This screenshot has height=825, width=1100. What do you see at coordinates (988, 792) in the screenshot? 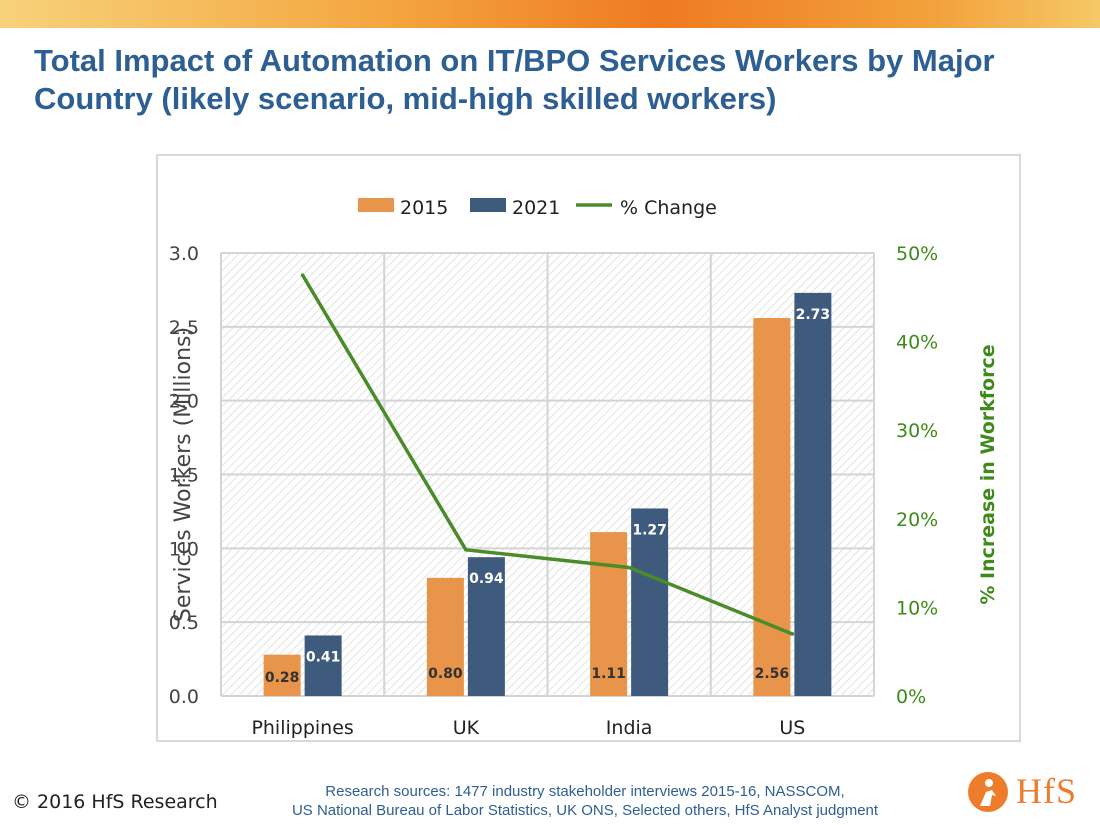
I see `logo-figure-icon` at bounding box center [988, 792].